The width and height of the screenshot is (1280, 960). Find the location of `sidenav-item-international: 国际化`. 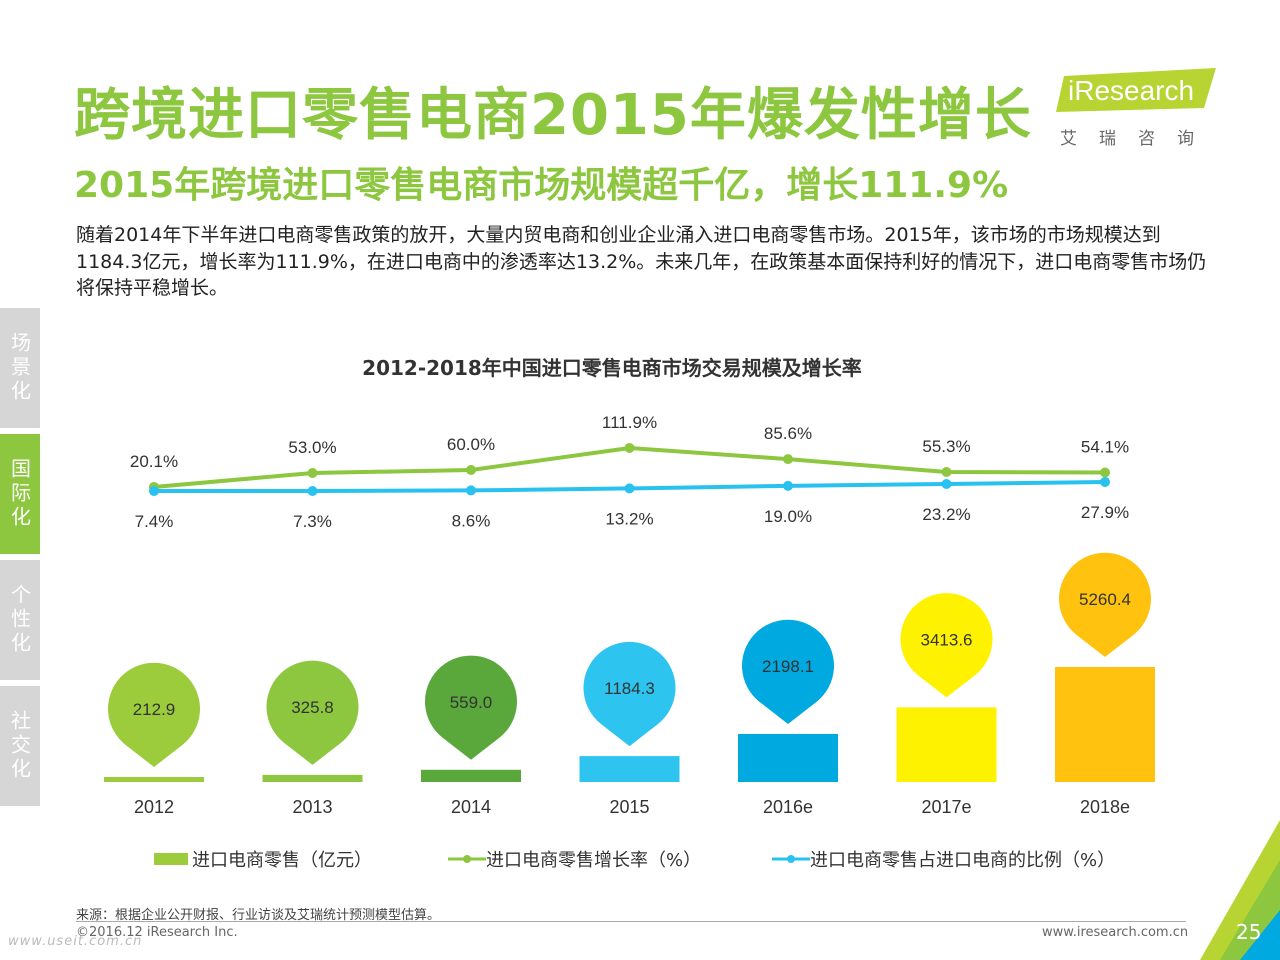

sidenav-item-international: 国际化 is located at coordinates (20, 494).